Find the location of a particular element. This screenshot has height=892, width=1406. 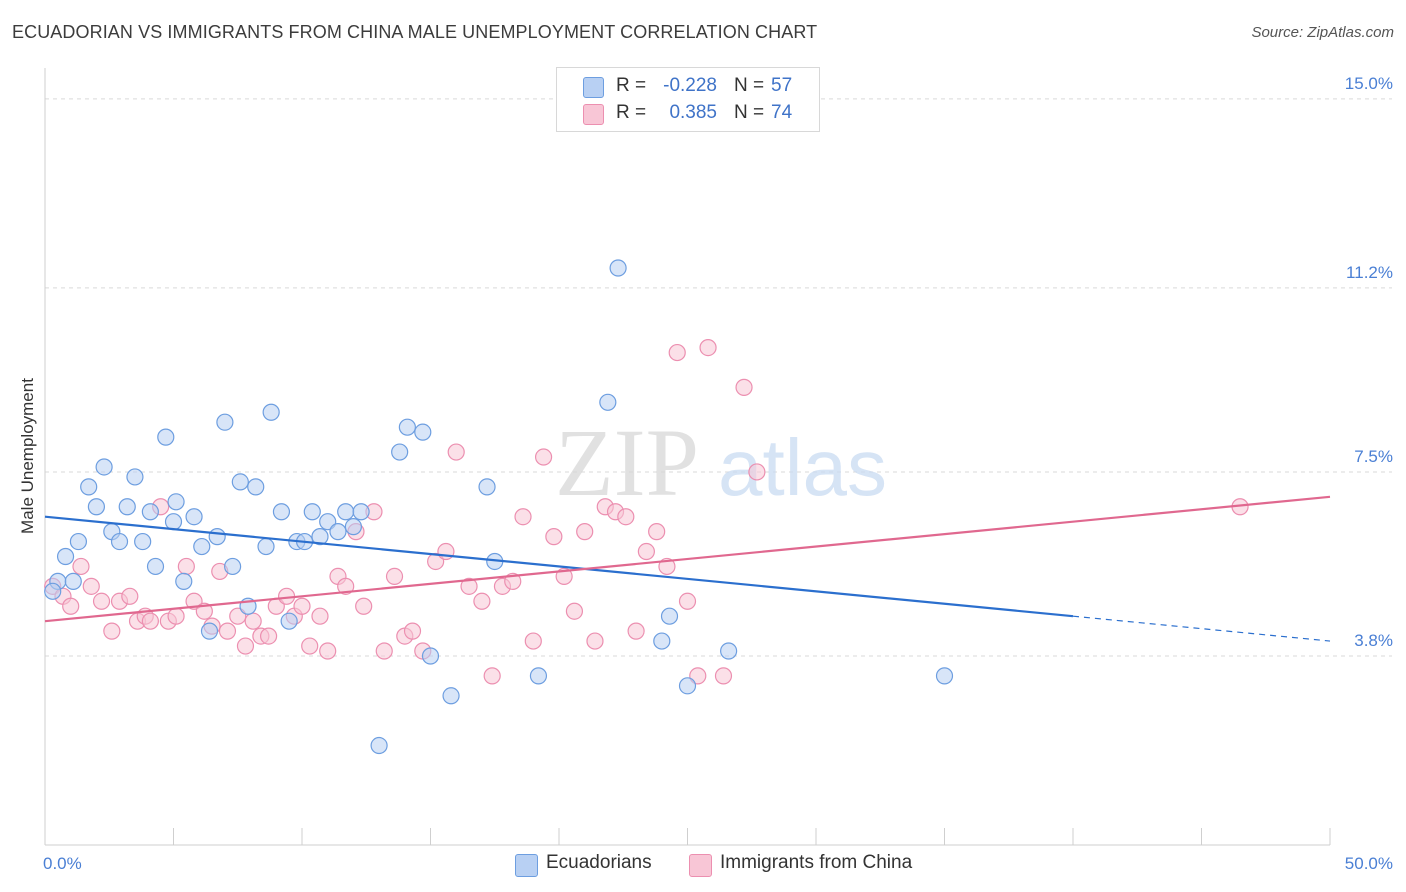

legend-label-china: Immigrants from China is located at coordinates (816, 862).